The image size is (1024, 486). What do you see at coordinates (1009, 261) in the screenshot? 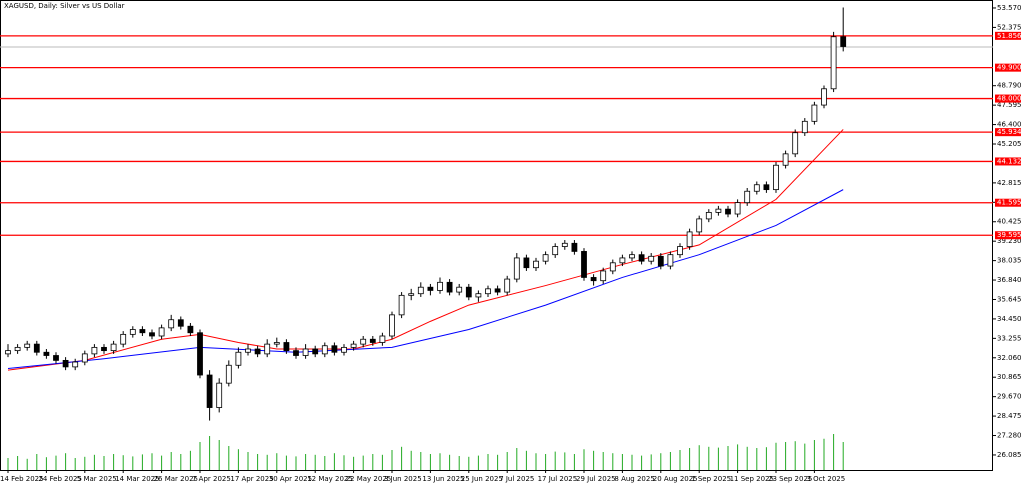
I see `y-tick-label: 38.035` at bounding box center [1009, 261].